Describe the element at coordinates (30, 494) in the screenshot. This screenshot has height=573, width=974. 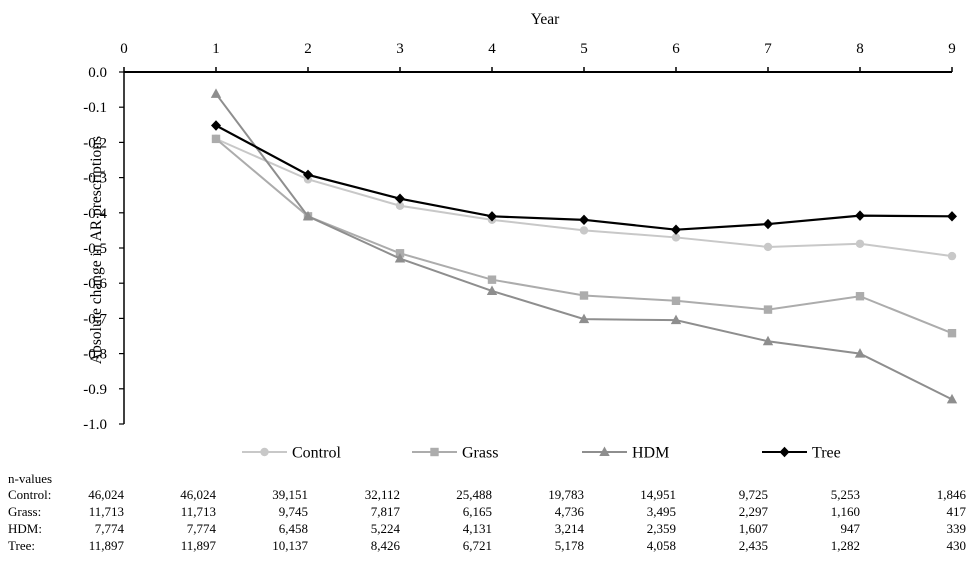
I see `n-values-row-label: Control:` at that location.